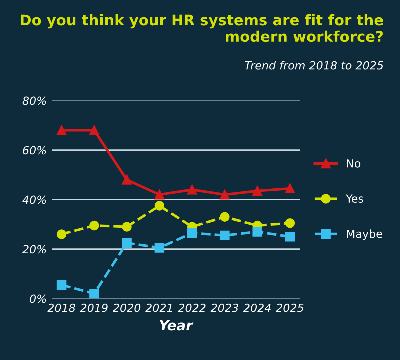 This screenshot has height=360, width=400. Describe the element at coordinates (192, 308) in the screenshot. I see `x-tick-label: 2022` at that location.